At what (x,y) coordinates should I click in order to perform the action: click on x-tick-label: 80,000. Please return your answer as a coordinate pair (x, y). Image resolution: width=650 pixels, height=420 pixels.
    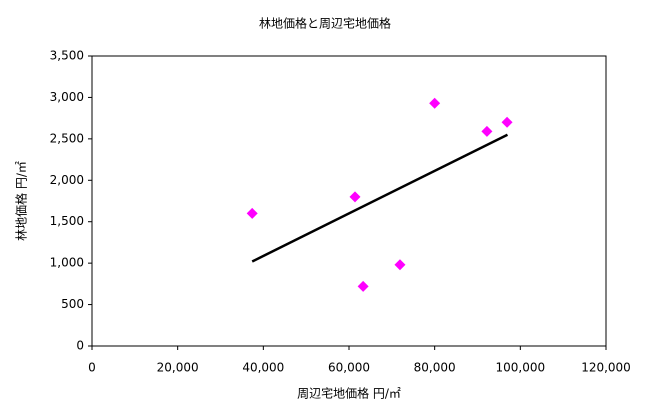
    Looking at the image, I should click on (435, 368).